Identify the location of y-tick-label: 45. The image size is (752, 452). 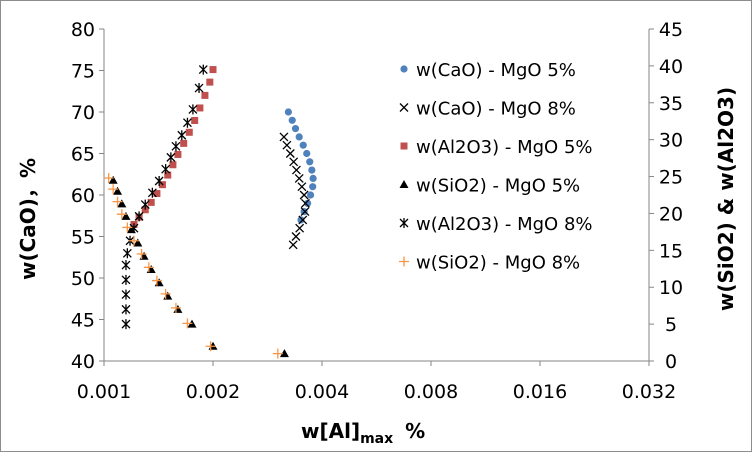
(83, 321).